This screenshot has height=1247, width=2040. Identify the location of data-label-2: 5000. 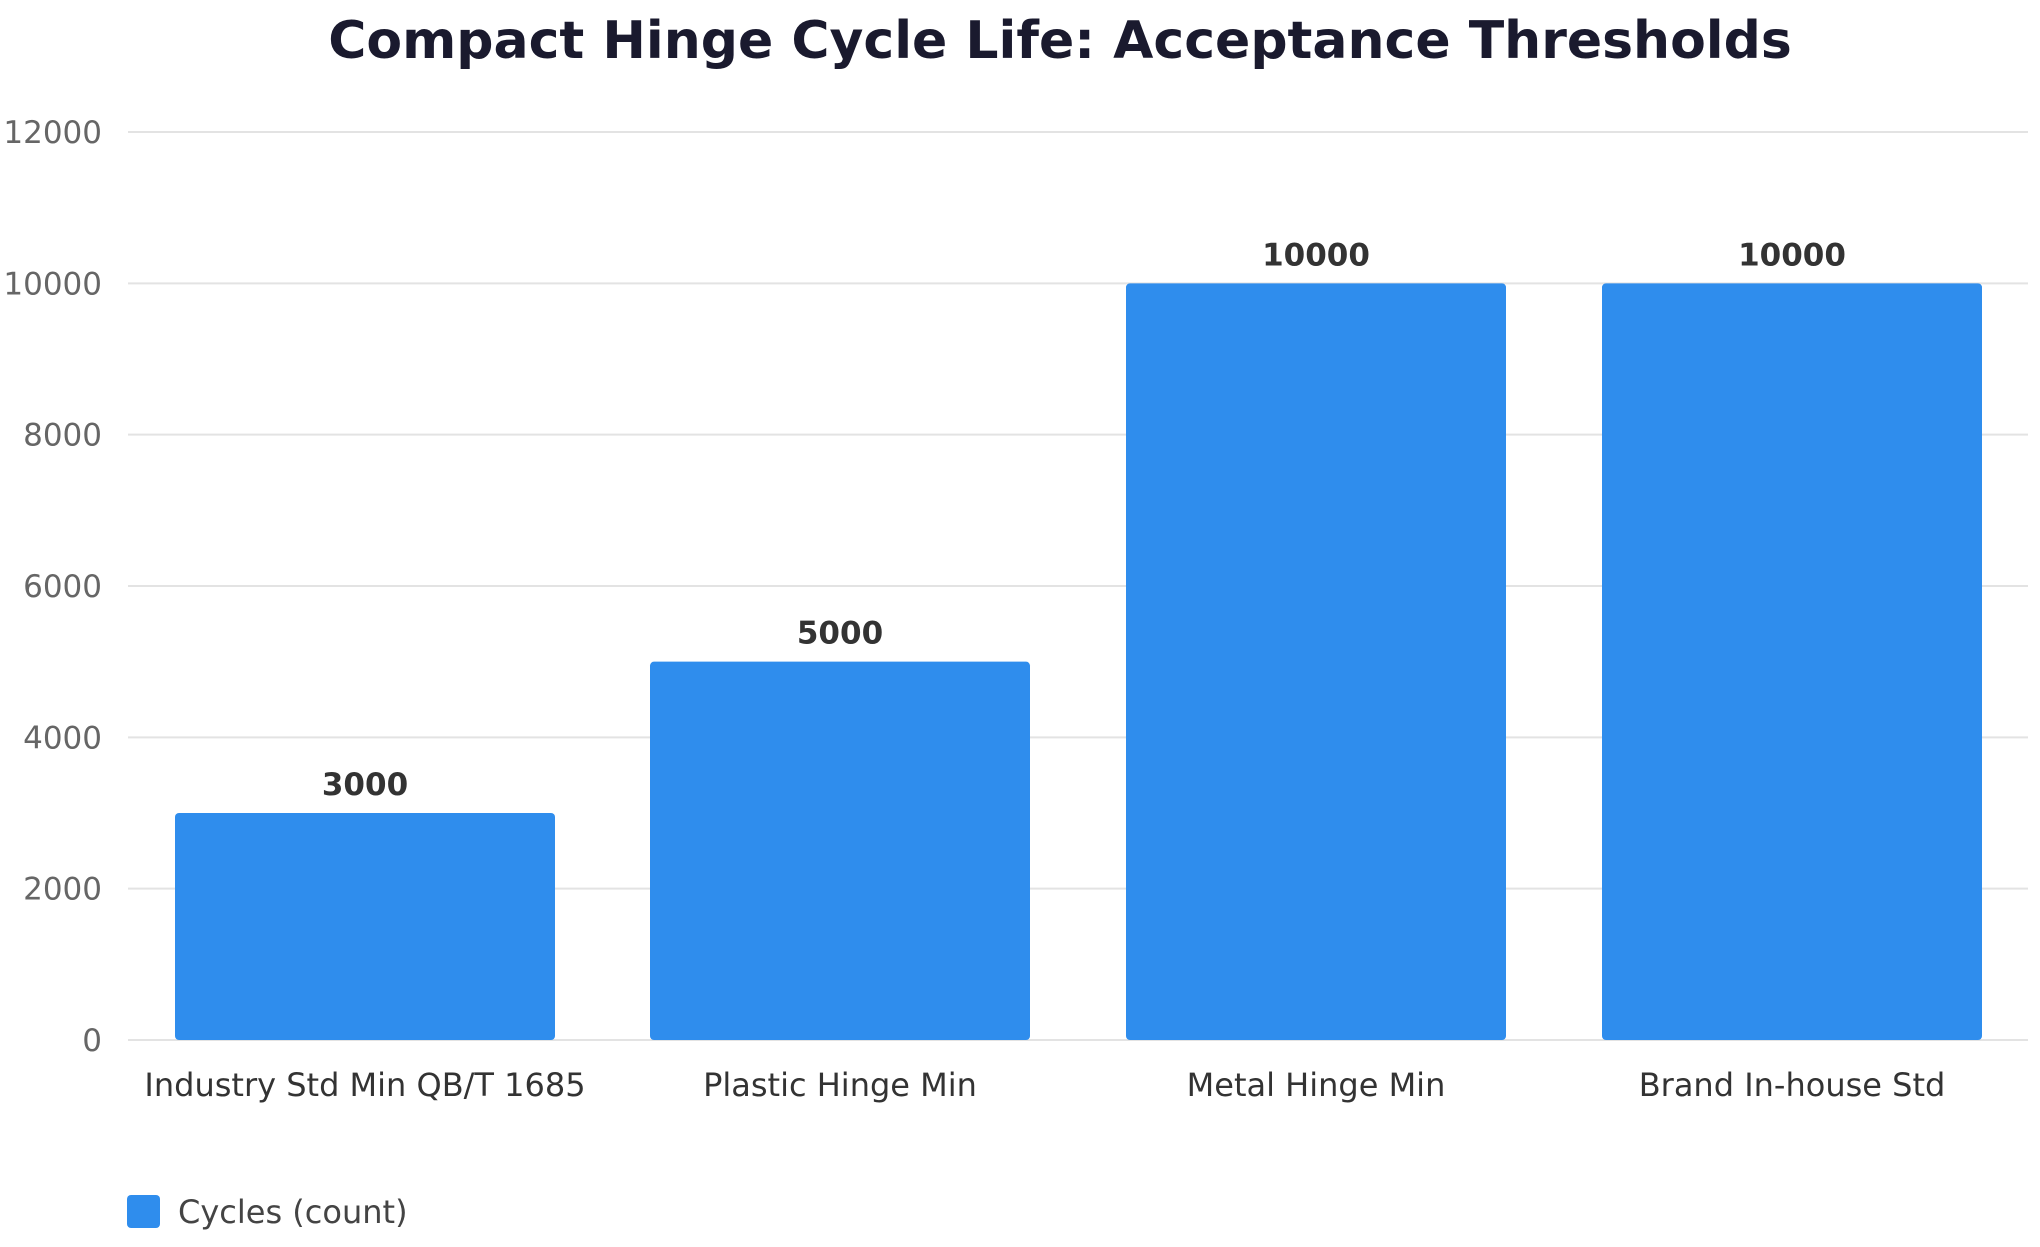
(840, 634).